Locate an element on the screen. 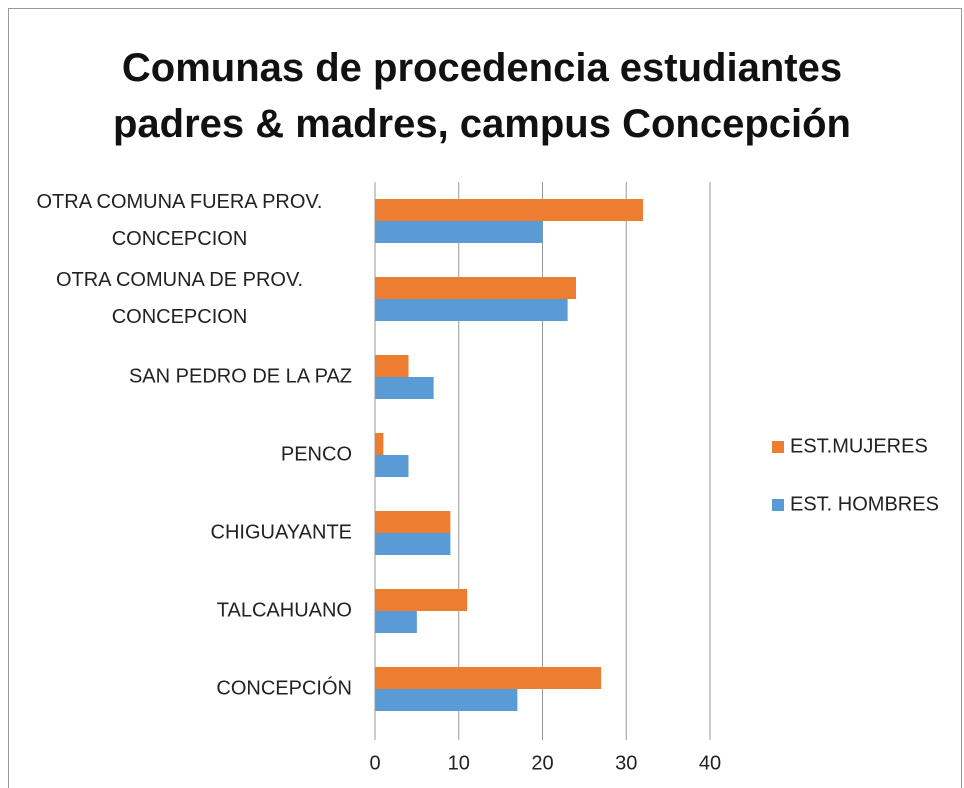 This screenshot has height=788, width=964. category-label-box: OTRA COMUNA FUERA PROV. CONCEPCION is located at coordinates (176, 221).